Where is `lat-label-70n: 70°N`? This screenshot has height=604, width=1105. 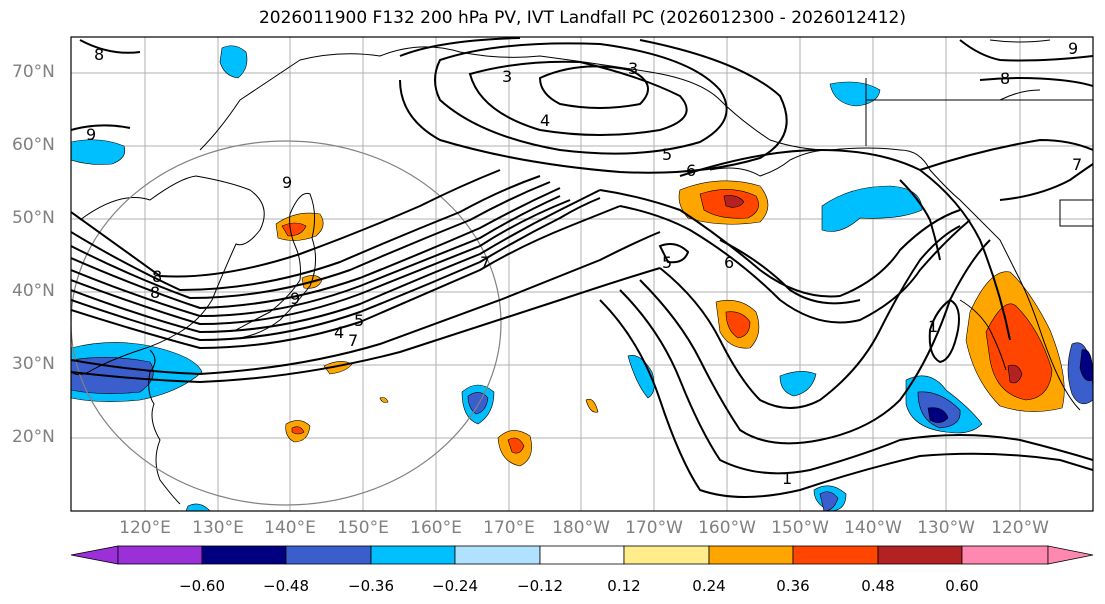 lat-label-70n: 70°N is located at coordinates (33, 72).